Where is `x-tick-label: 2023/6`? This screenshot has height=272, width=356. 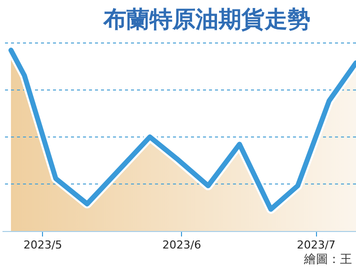
x-tick-label: 2023/6 is located at coordinates (182, 245).